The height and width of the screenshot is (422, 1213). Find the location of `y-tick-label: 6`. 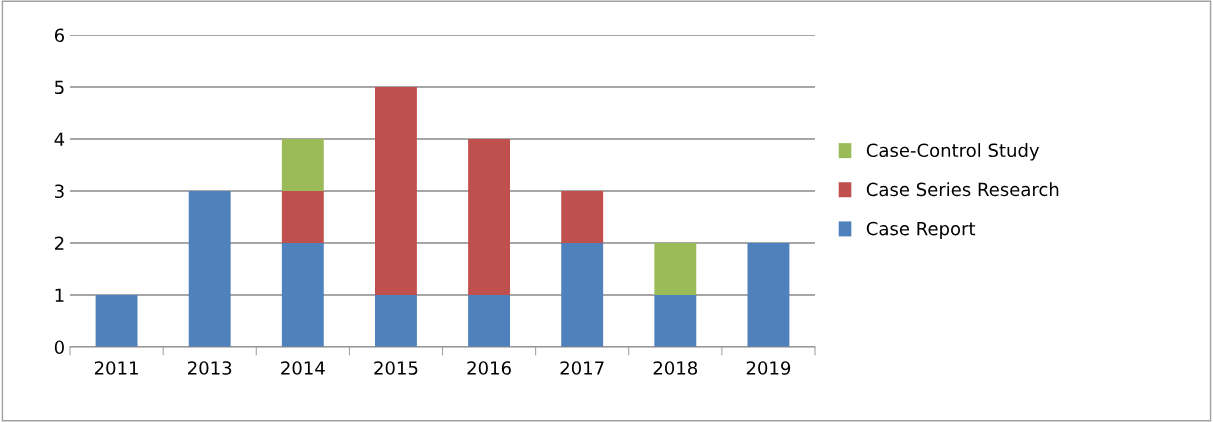

y-tick-label: 6 is located at coordinates (59, 35).